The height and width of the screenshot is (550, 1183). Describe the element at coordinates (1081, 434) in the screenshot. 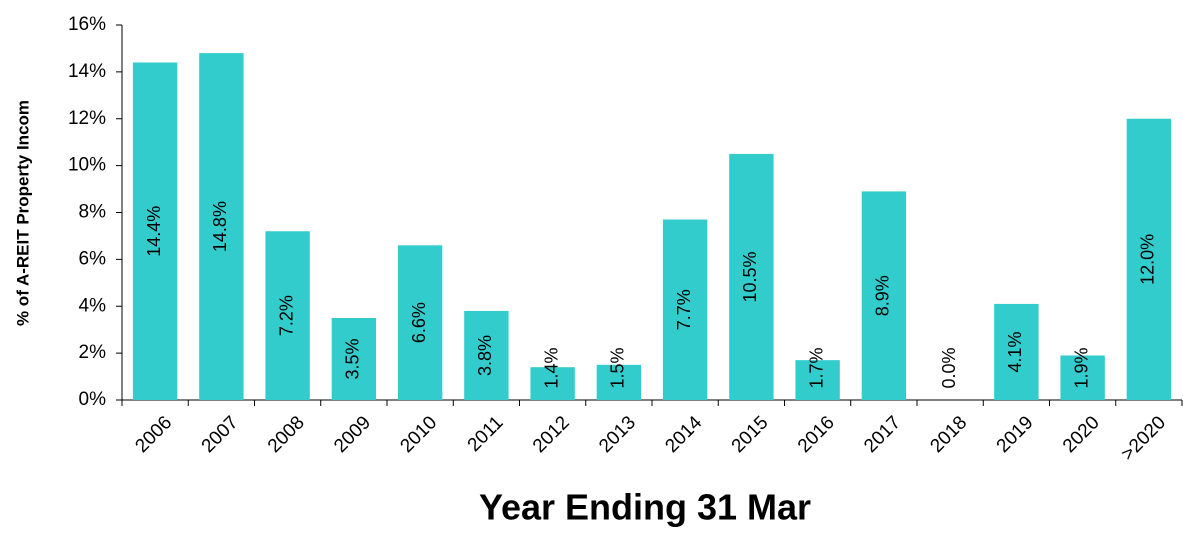

I see `x-tick-label: 2020` at that location.